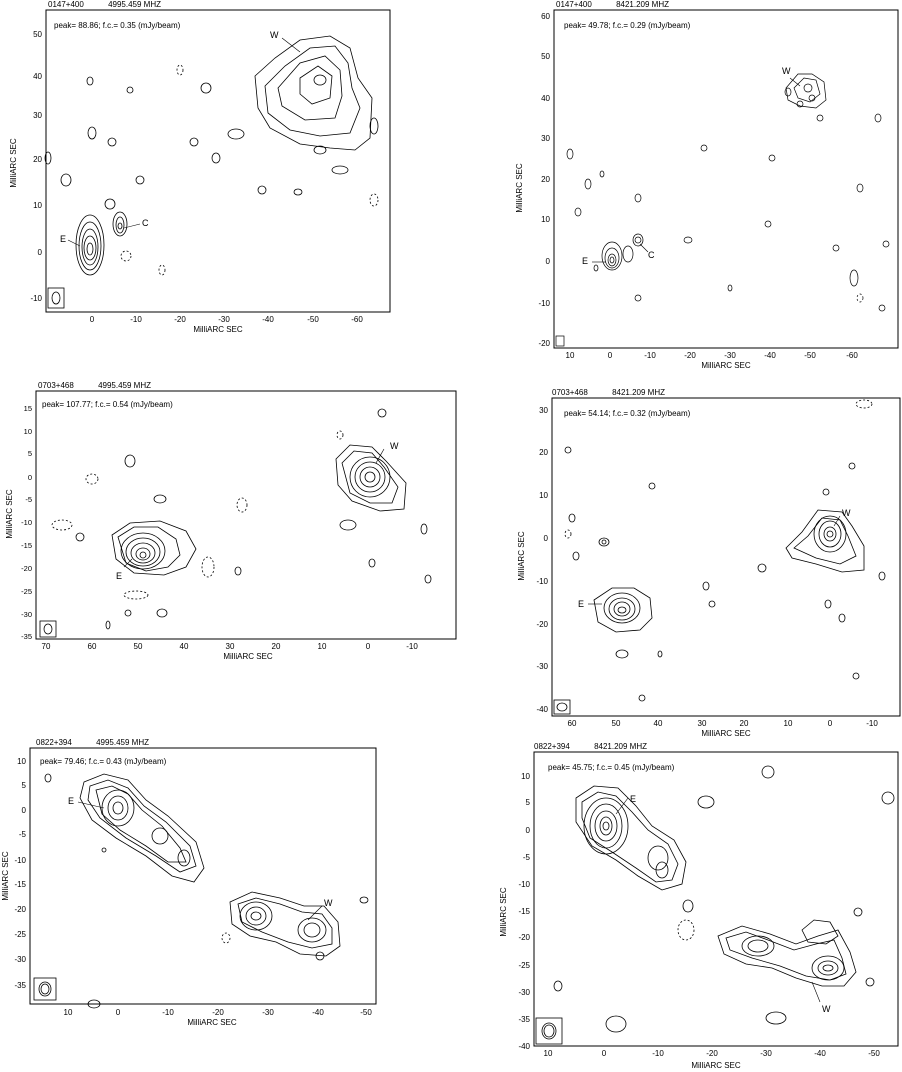  I want to click on panel-1-xticks: 0 -10 -20 -30 -40 -50 -60, so click(227, 319).